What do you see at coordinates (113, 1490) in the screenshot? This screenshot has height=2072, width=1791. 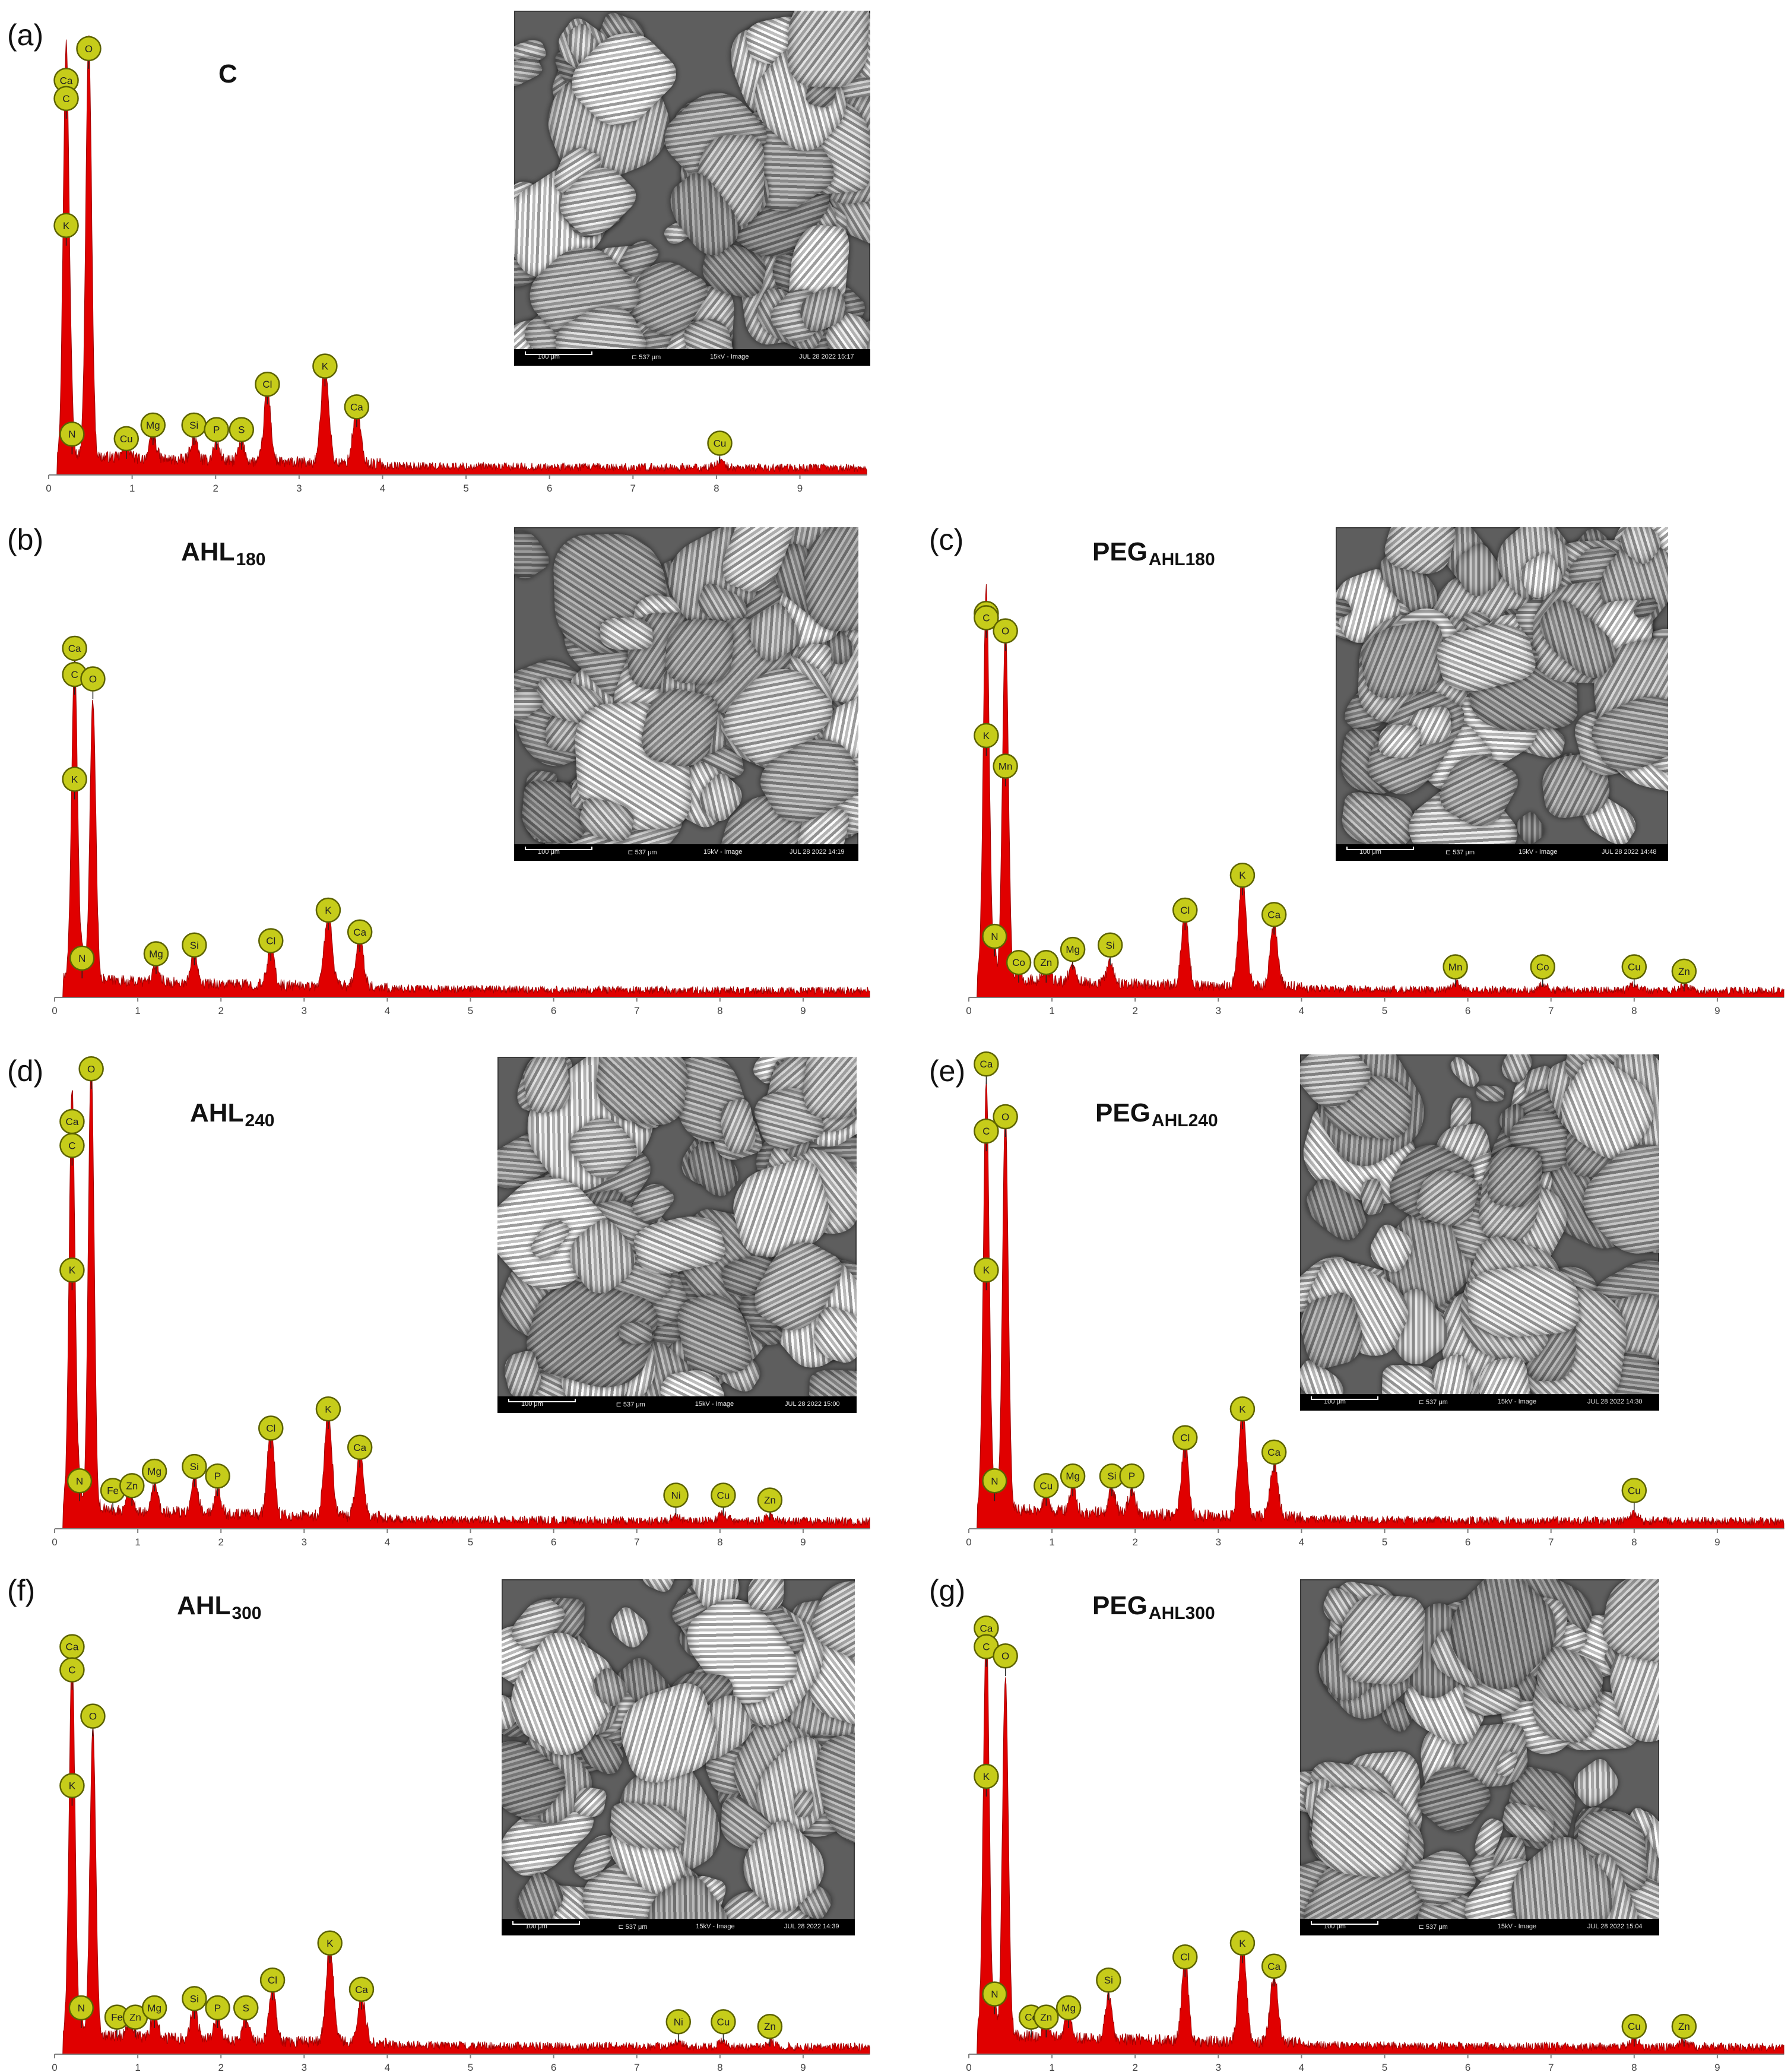 I see `element-marker-label: Fe` at bounding box center [113, 1490].